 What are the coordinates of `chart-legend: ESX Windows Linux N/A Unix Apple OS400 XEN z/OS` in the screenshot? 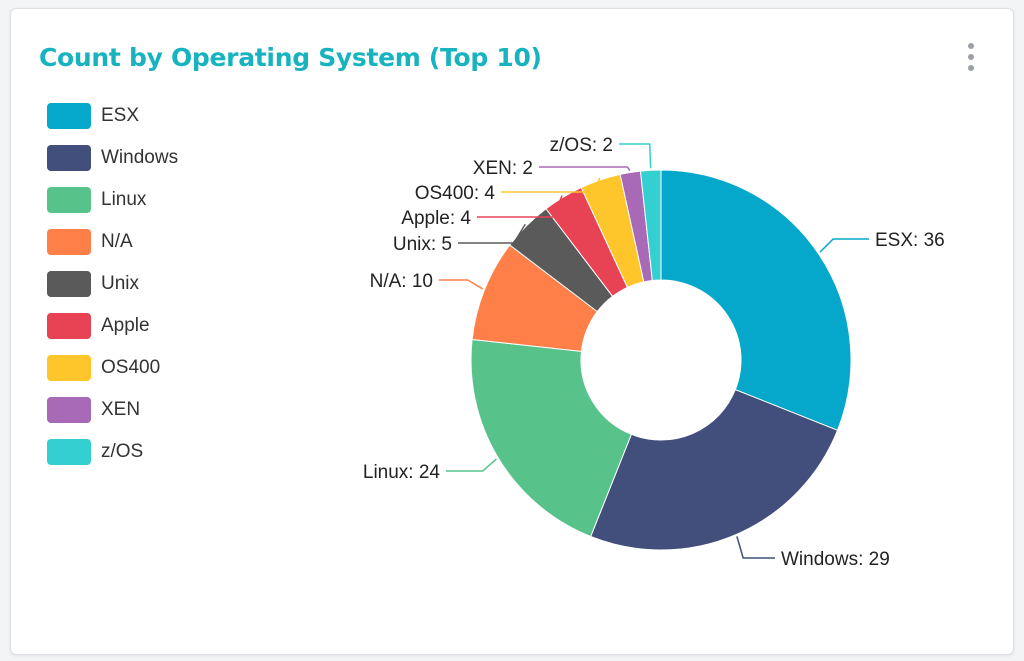 It's located at (177, 284).